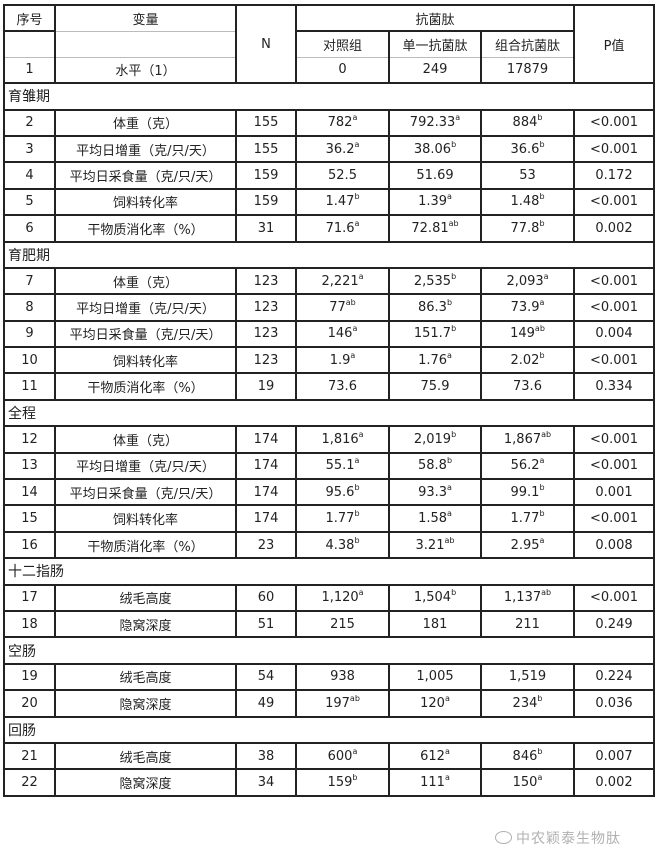 Image resolution: width=658 pixels, height=861 pixels. Describe the element at coordinates (145, 17) in the screenshot. I see `header-variable: 变量` at that location.